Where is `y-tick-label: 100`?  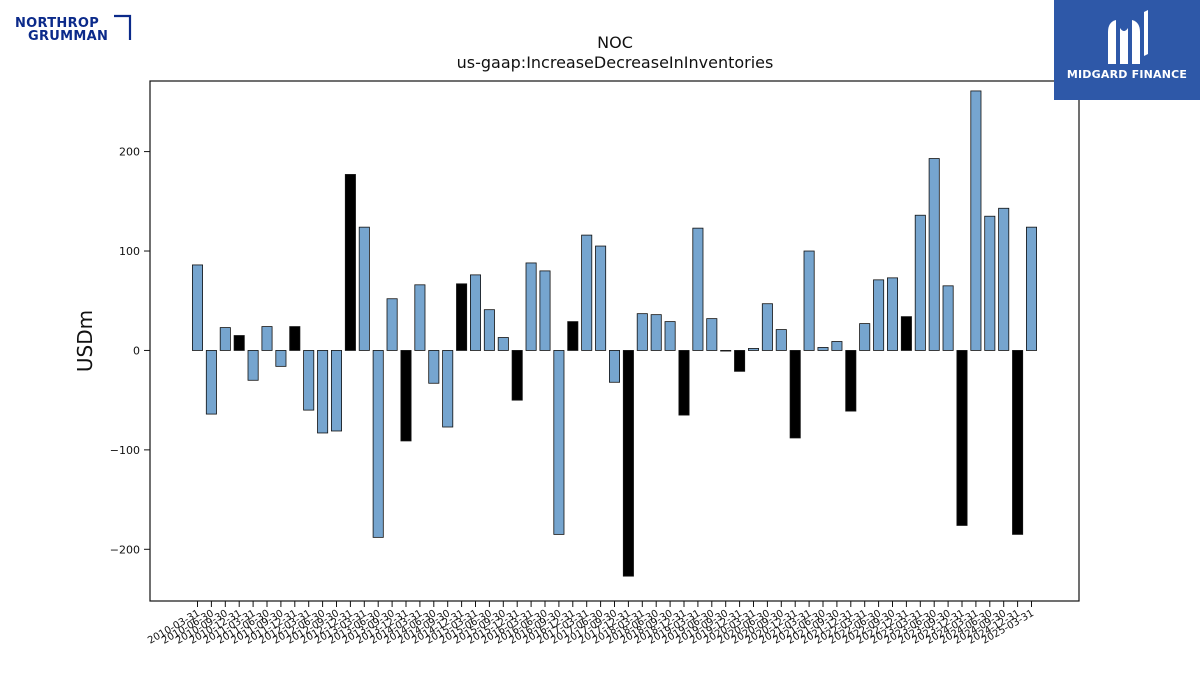 y-tick-label: 100 is located at coordinates (129, 251).